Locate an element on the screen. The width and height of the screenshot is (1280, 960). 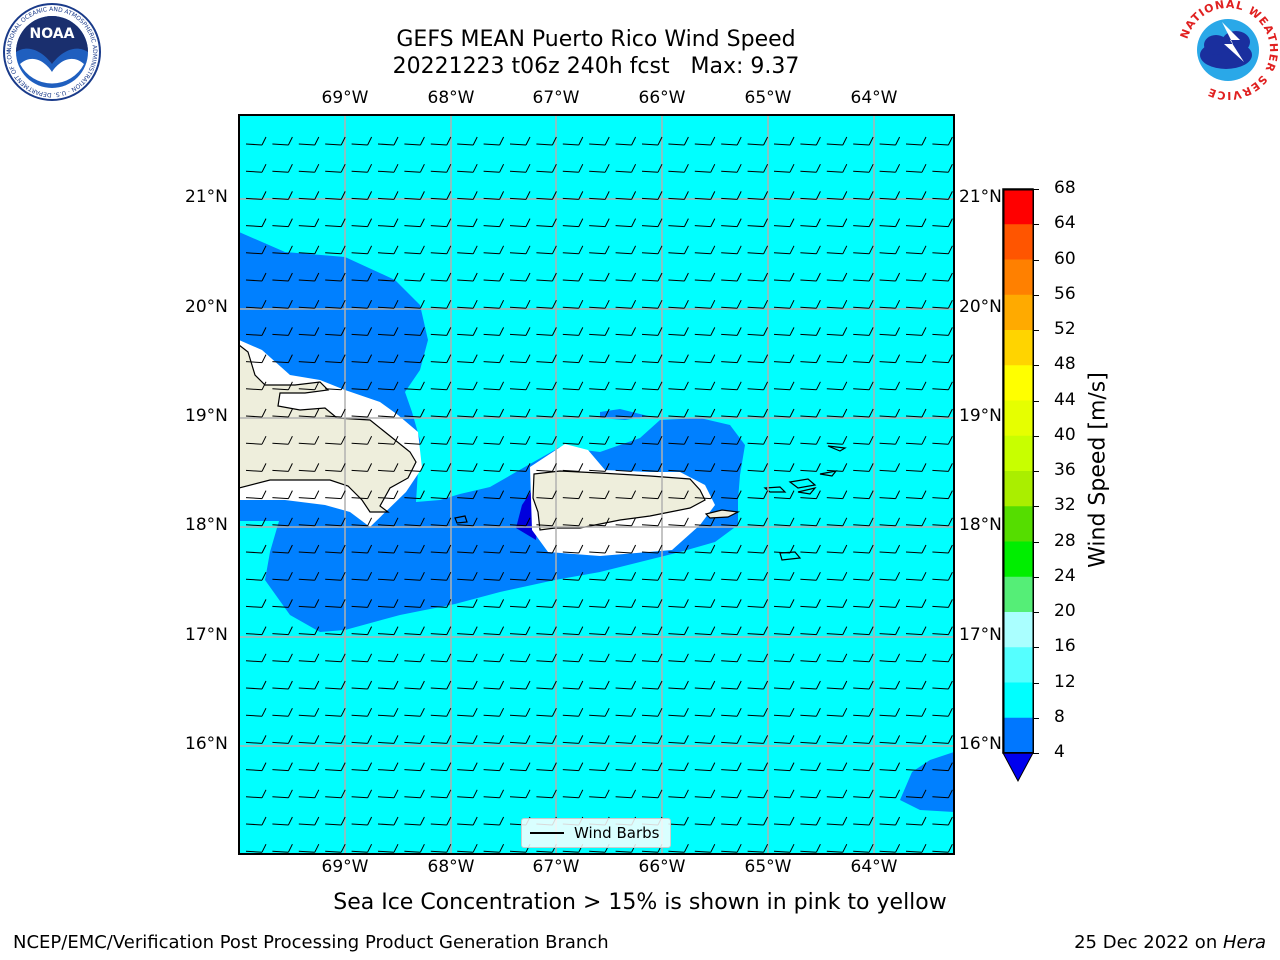
lat-label-left: 16°N is located at coordinates (206, 744).